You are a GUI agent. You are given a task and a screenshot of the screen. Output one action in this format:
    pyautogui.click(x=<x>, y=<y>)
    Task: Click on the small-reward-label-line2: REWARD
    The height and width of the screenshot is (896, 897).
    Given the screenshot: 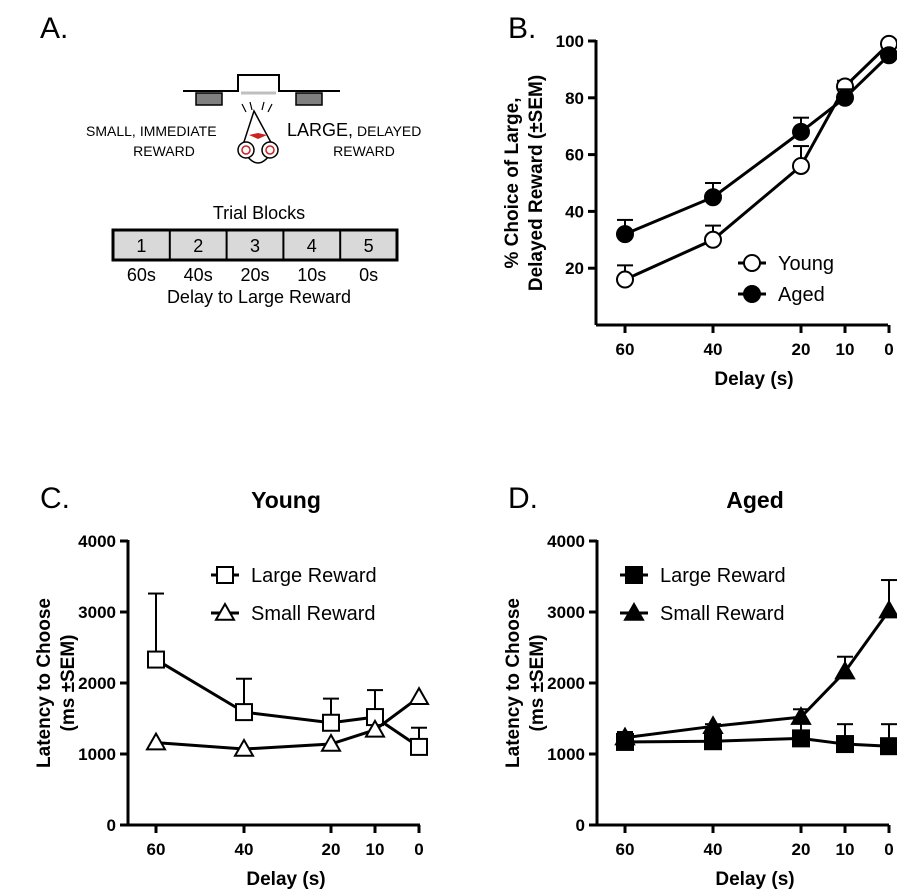 What is the action you would take?
    pyautogui.click(x=164, y=151)
    